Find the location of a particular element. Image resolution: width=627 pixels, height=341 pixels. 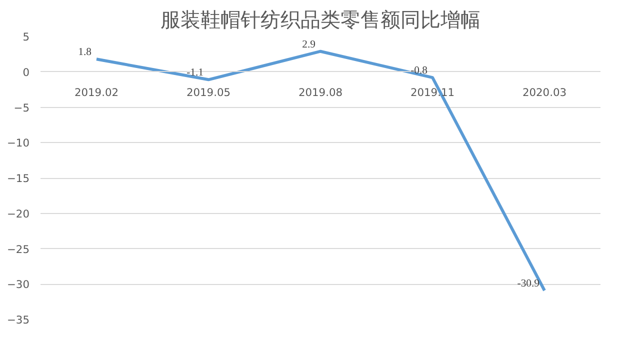

data-label: 2.9 is located at coordinates (309, 44).